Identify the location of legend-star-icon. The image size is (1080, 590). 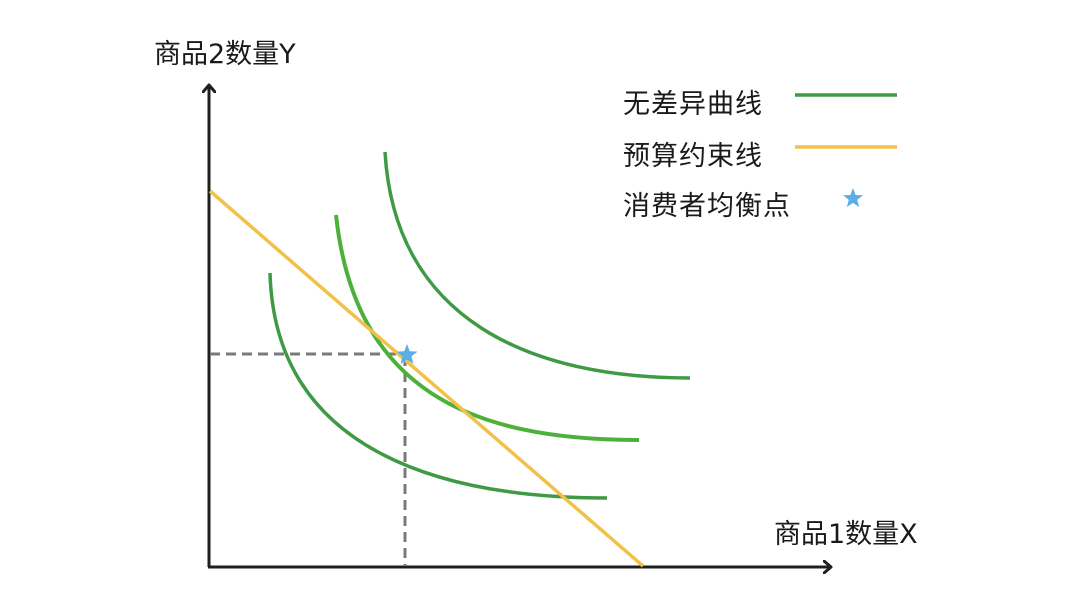
(853, 197).